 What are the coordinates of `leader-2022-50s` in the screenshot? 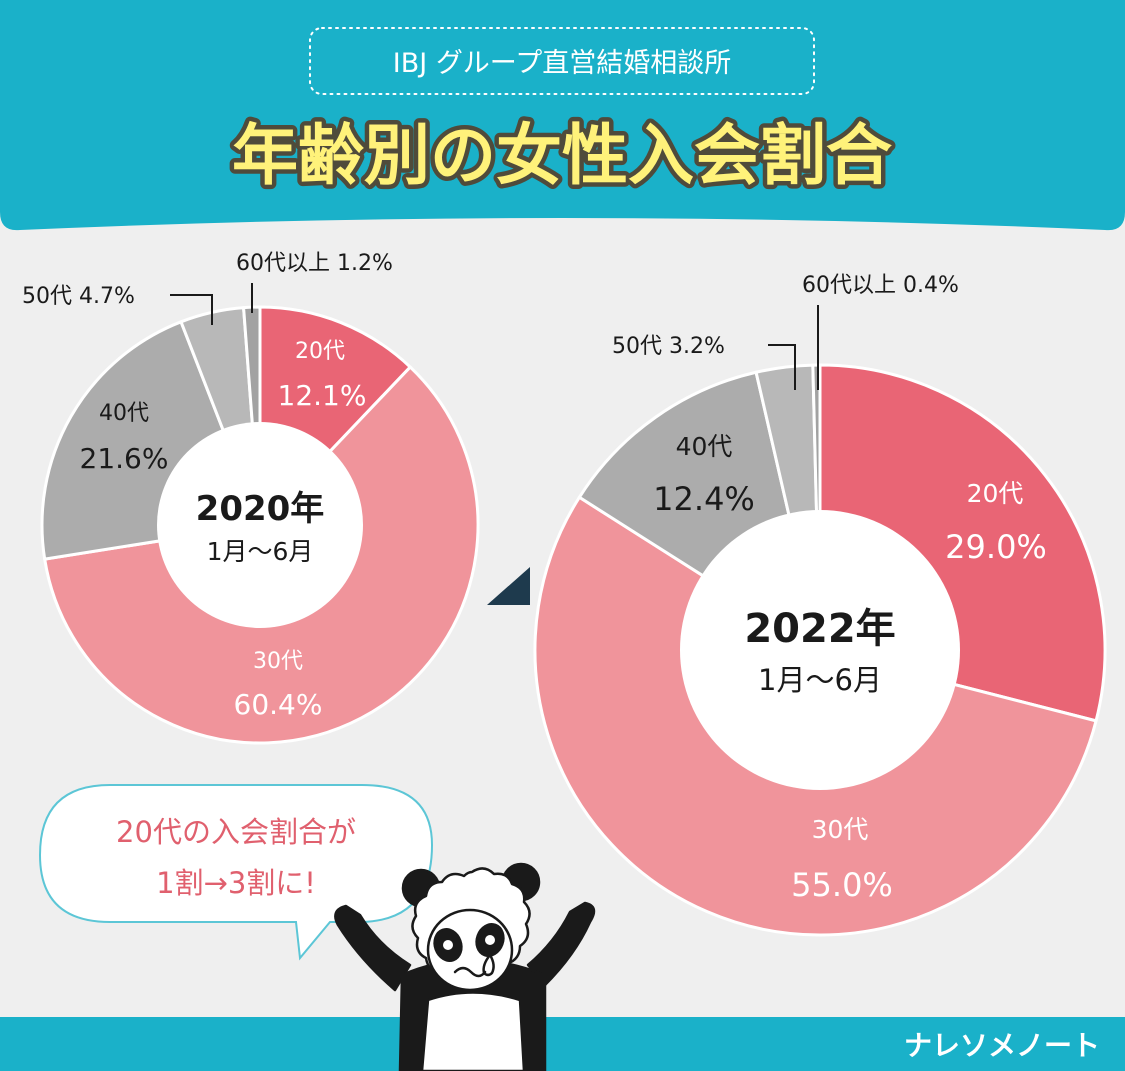 It's located at (782, 367).